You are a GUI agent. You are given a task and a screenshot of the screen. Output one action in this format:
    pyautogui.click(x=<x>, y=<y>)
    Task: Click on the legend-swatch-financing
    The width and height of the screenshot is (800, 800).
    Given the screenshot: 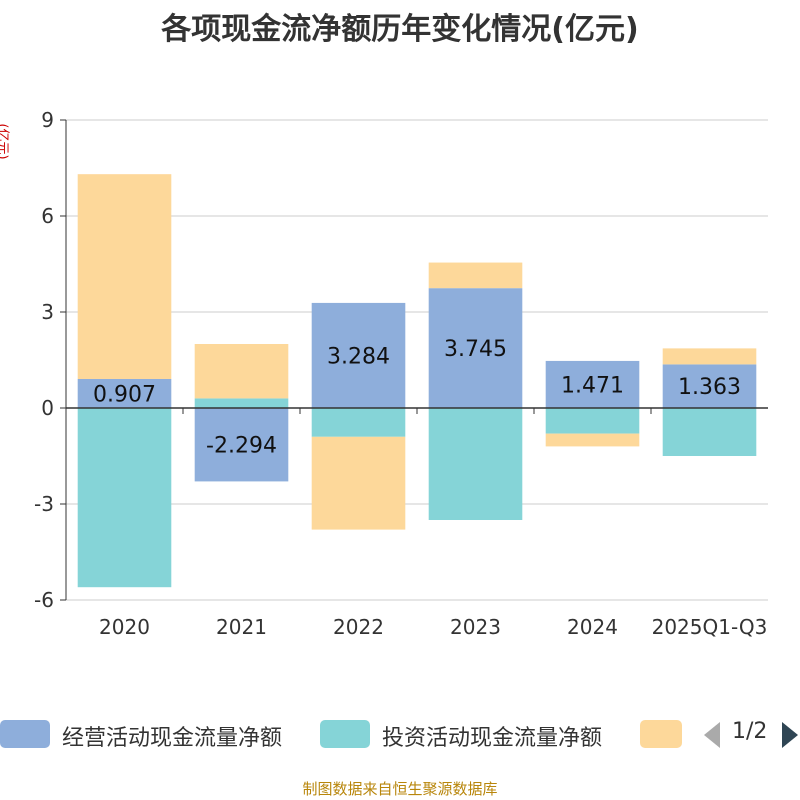 What is the action you would take?
    pyautogui.click(x=661, y=734)
    